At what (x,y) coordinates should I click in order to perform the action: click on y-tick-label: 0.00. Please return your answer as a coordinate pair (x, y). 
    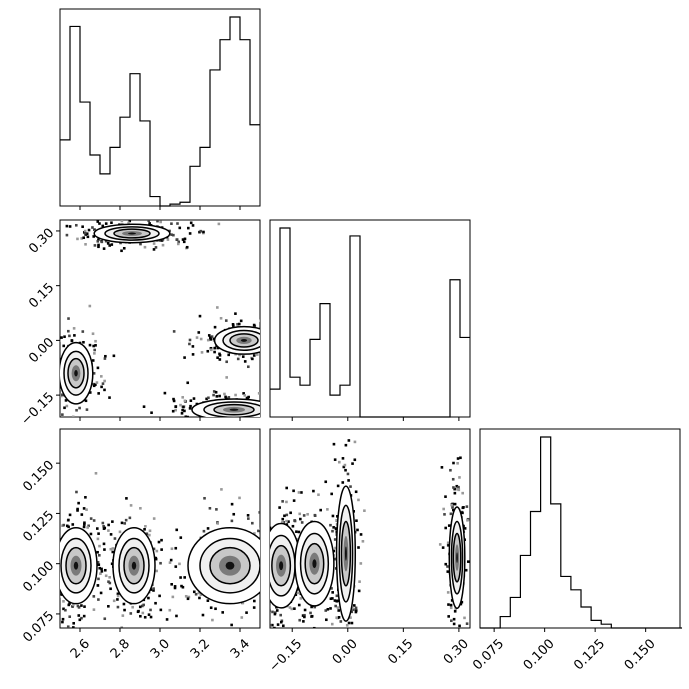
    Looking at the image, I should click on (41, 350).